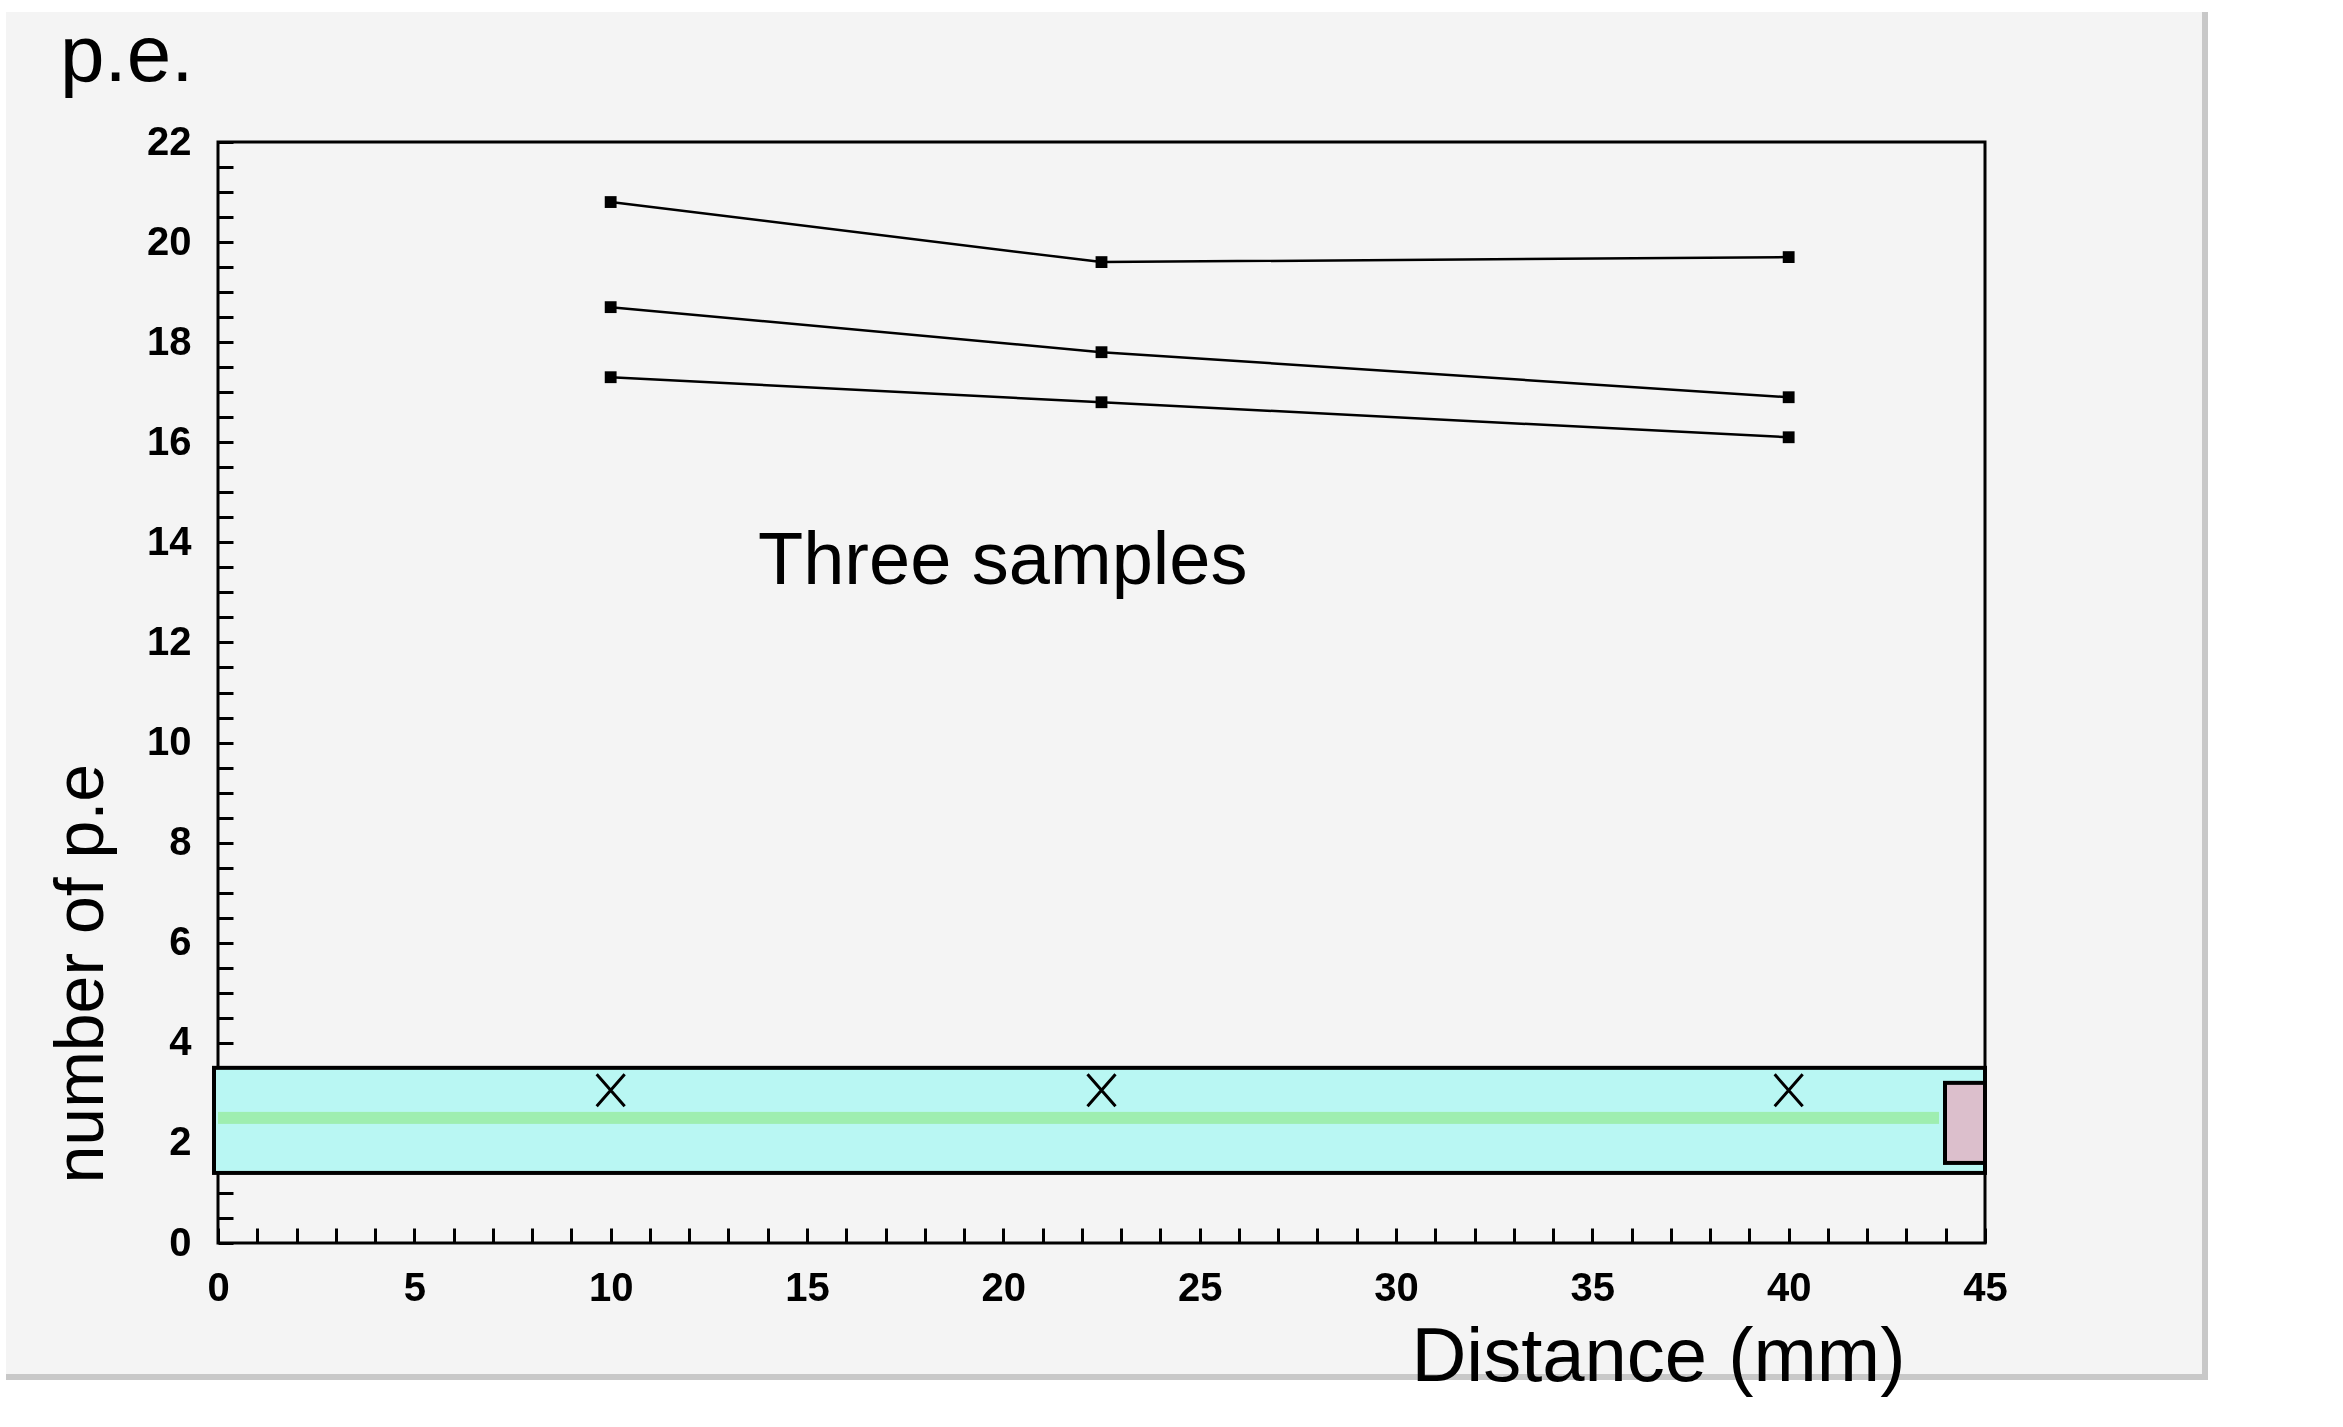 This screenshot has width=2343, height=1427. I want to click on y-tick-label: 20, so click(169, 240).